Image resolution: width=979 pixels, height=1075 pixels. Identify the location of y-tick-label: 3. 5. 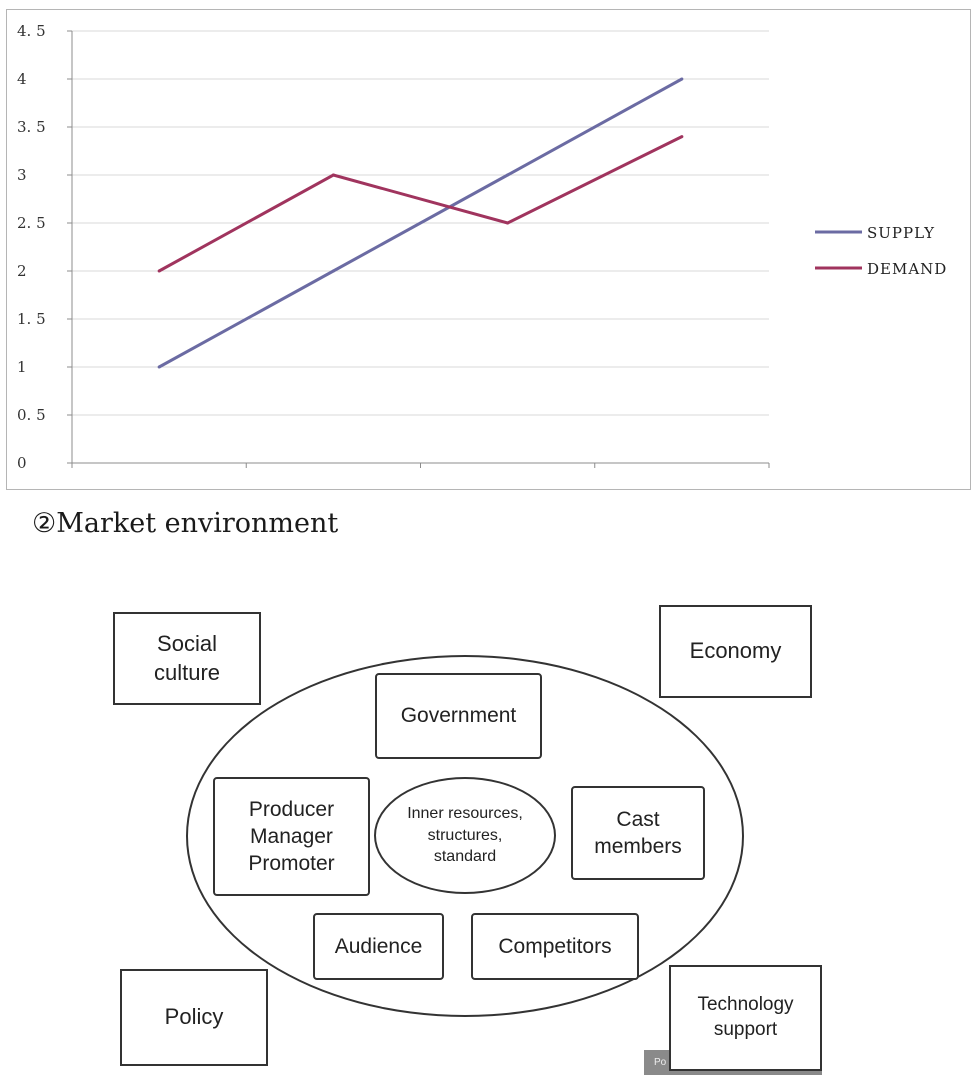
(31, 127).